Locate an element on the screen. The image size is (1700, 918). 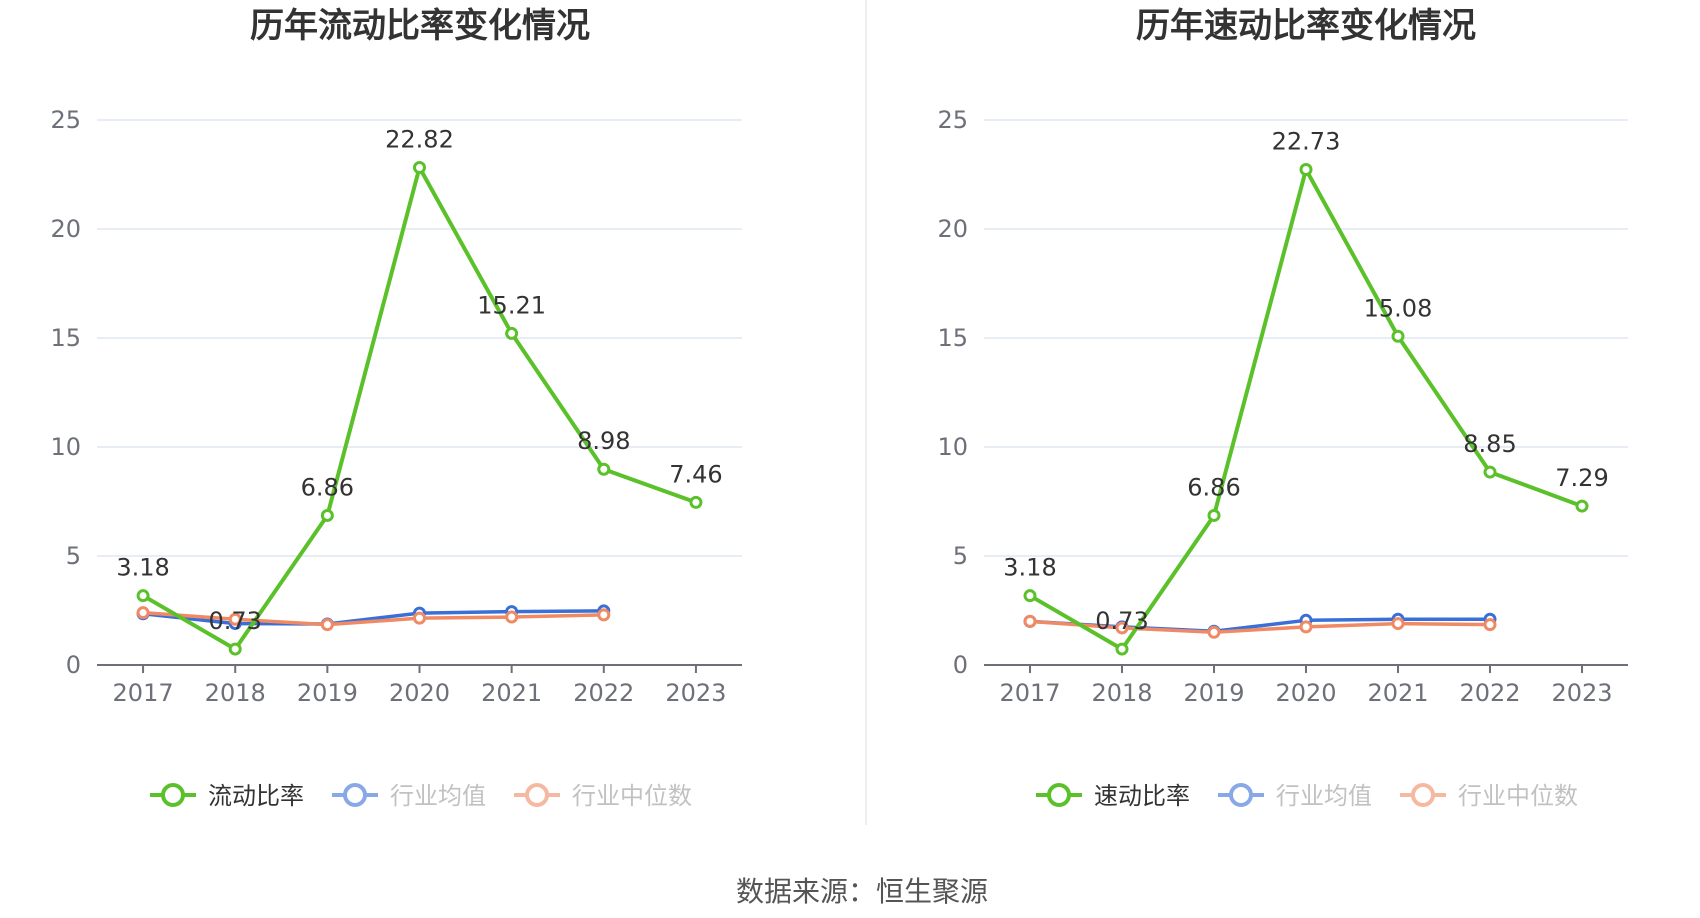
legend: 速动比率 行业均值 行业中位数 is located at coordinates (1307, 796).